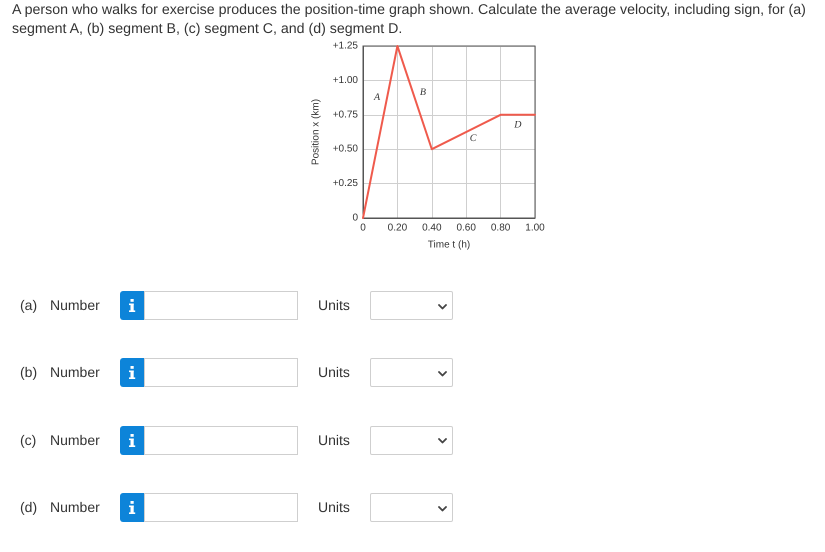 The height and width of the screenshot is (552, 825). I want to click on x-tick-label: 0.60, so click(466, 228).